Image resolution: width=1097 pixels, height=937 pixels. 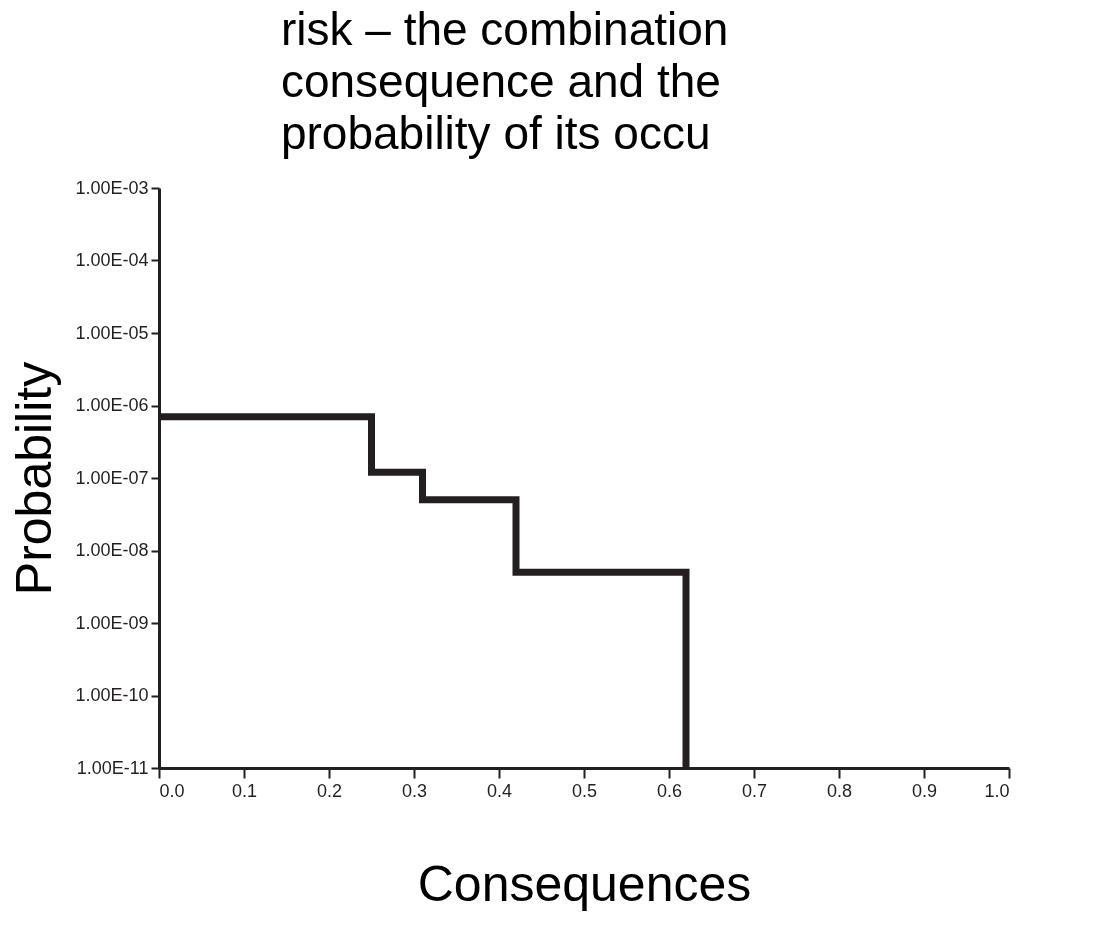 What do you see at coordinates (112, 405) in the screenshot?
I see `y-tick-label: 1.00E-06` at bounding box center [112, 405].